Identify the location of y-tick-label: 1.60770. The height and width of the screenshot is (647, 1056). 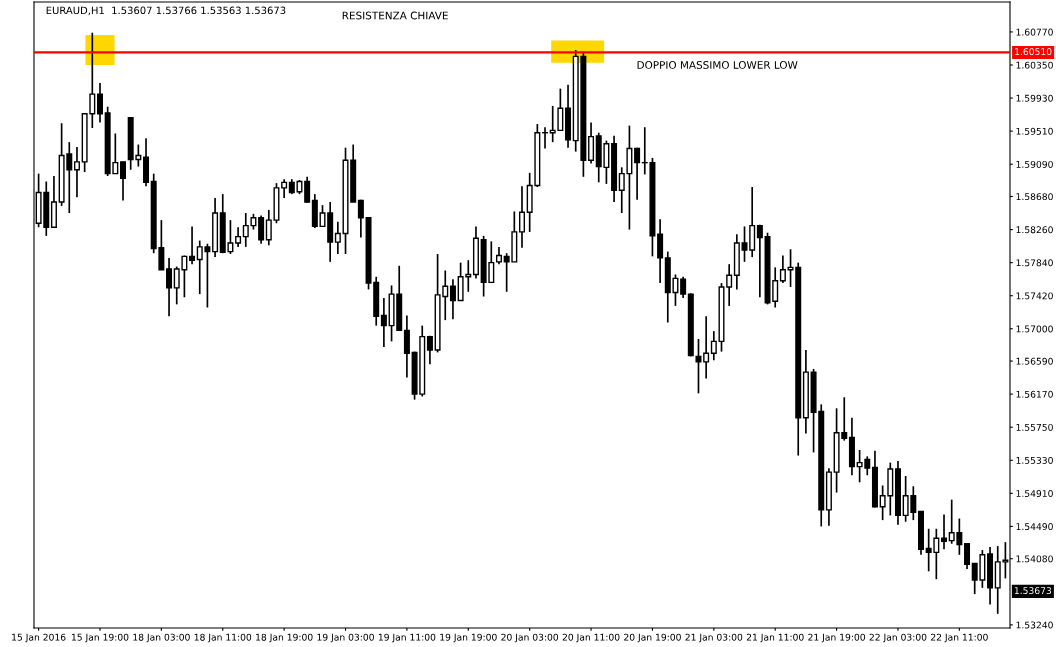
(1034, 32).